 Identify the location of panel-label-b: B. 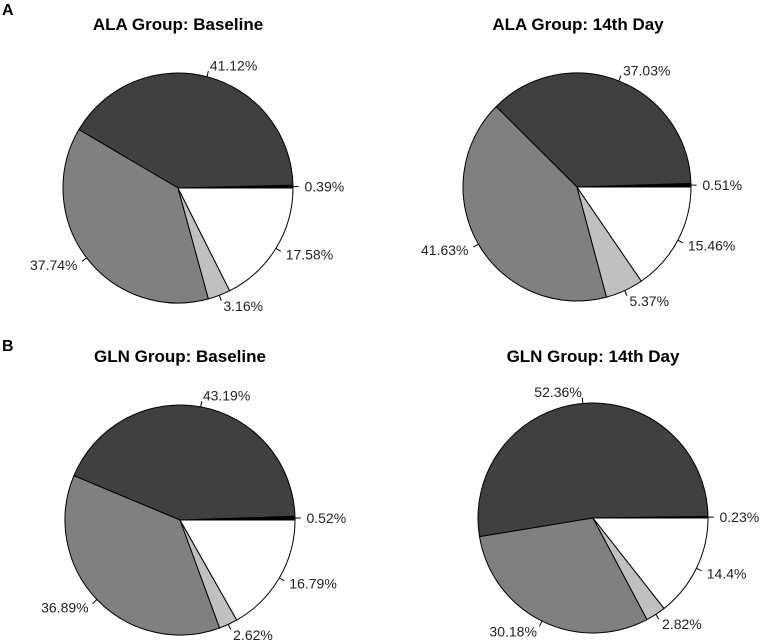
(8, 346).